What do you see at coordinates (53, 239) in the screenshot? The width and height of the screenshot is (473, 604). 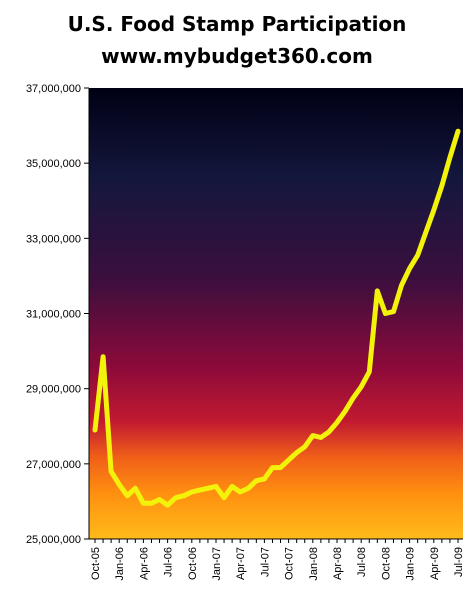 I see `y-tick-label: 33,000,000` at bounding box center [53, 239].